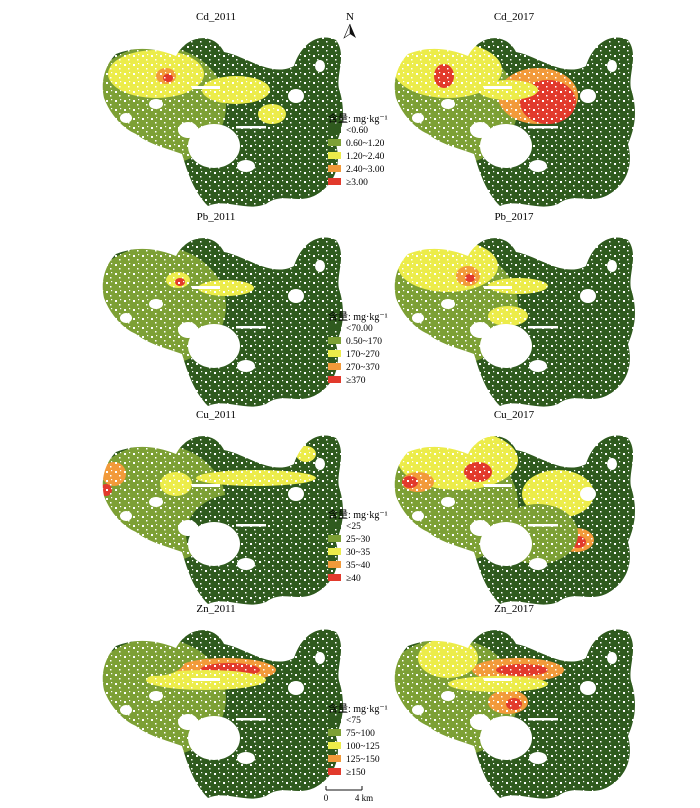 The height and width of the screenshot is (808, 700). What do you see at coordinates (363, 747) in the screenshot?
I see `legend-label: 100~125` at bounding box center [363, 747].